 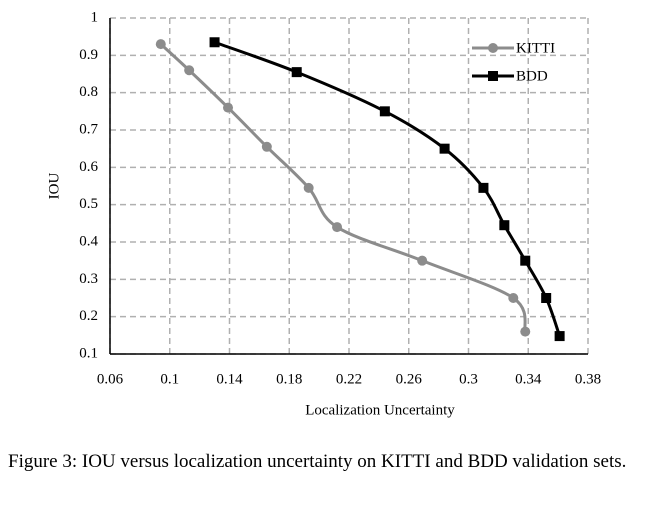 What do you see at coordinates (468, 379) in the screenshot?
I see `x-tick-label: 0.3` at bounding box center [468, 379].